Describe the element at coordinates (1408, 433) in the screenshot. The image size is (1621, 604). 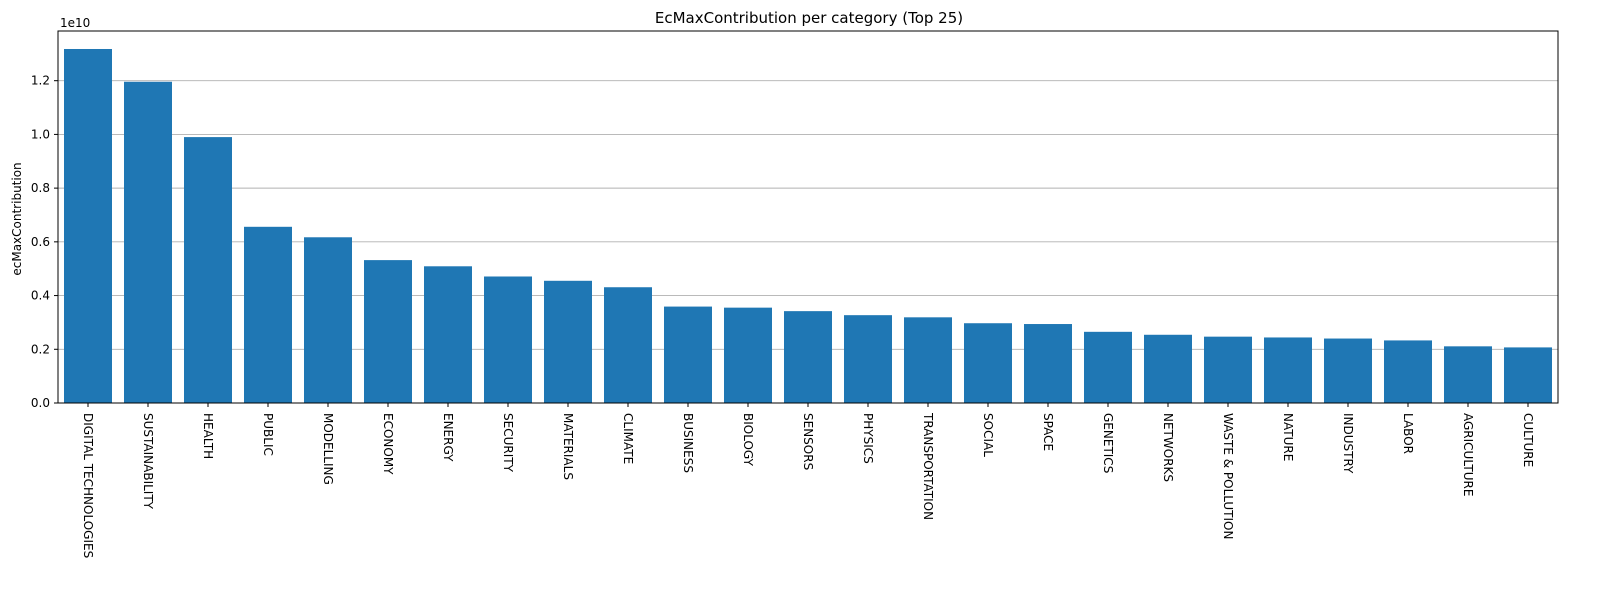
I see `x-tick-label: LABOR` at that location.